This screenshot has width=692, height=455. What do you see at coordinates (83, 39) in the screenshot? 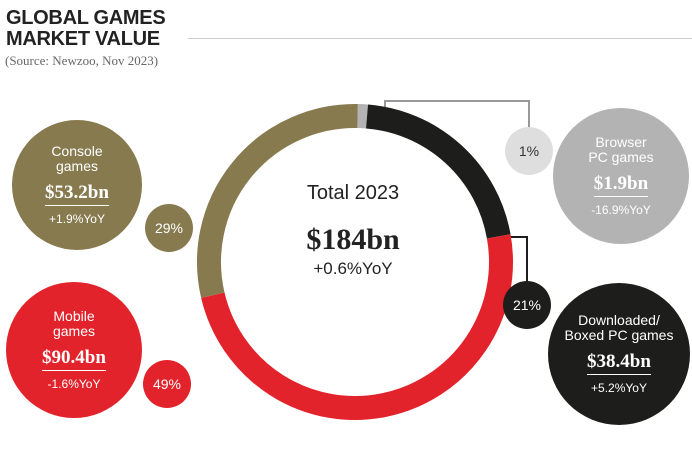
I see `chart-title-line: MARKET VALUE` at bounding box center [83, 39].